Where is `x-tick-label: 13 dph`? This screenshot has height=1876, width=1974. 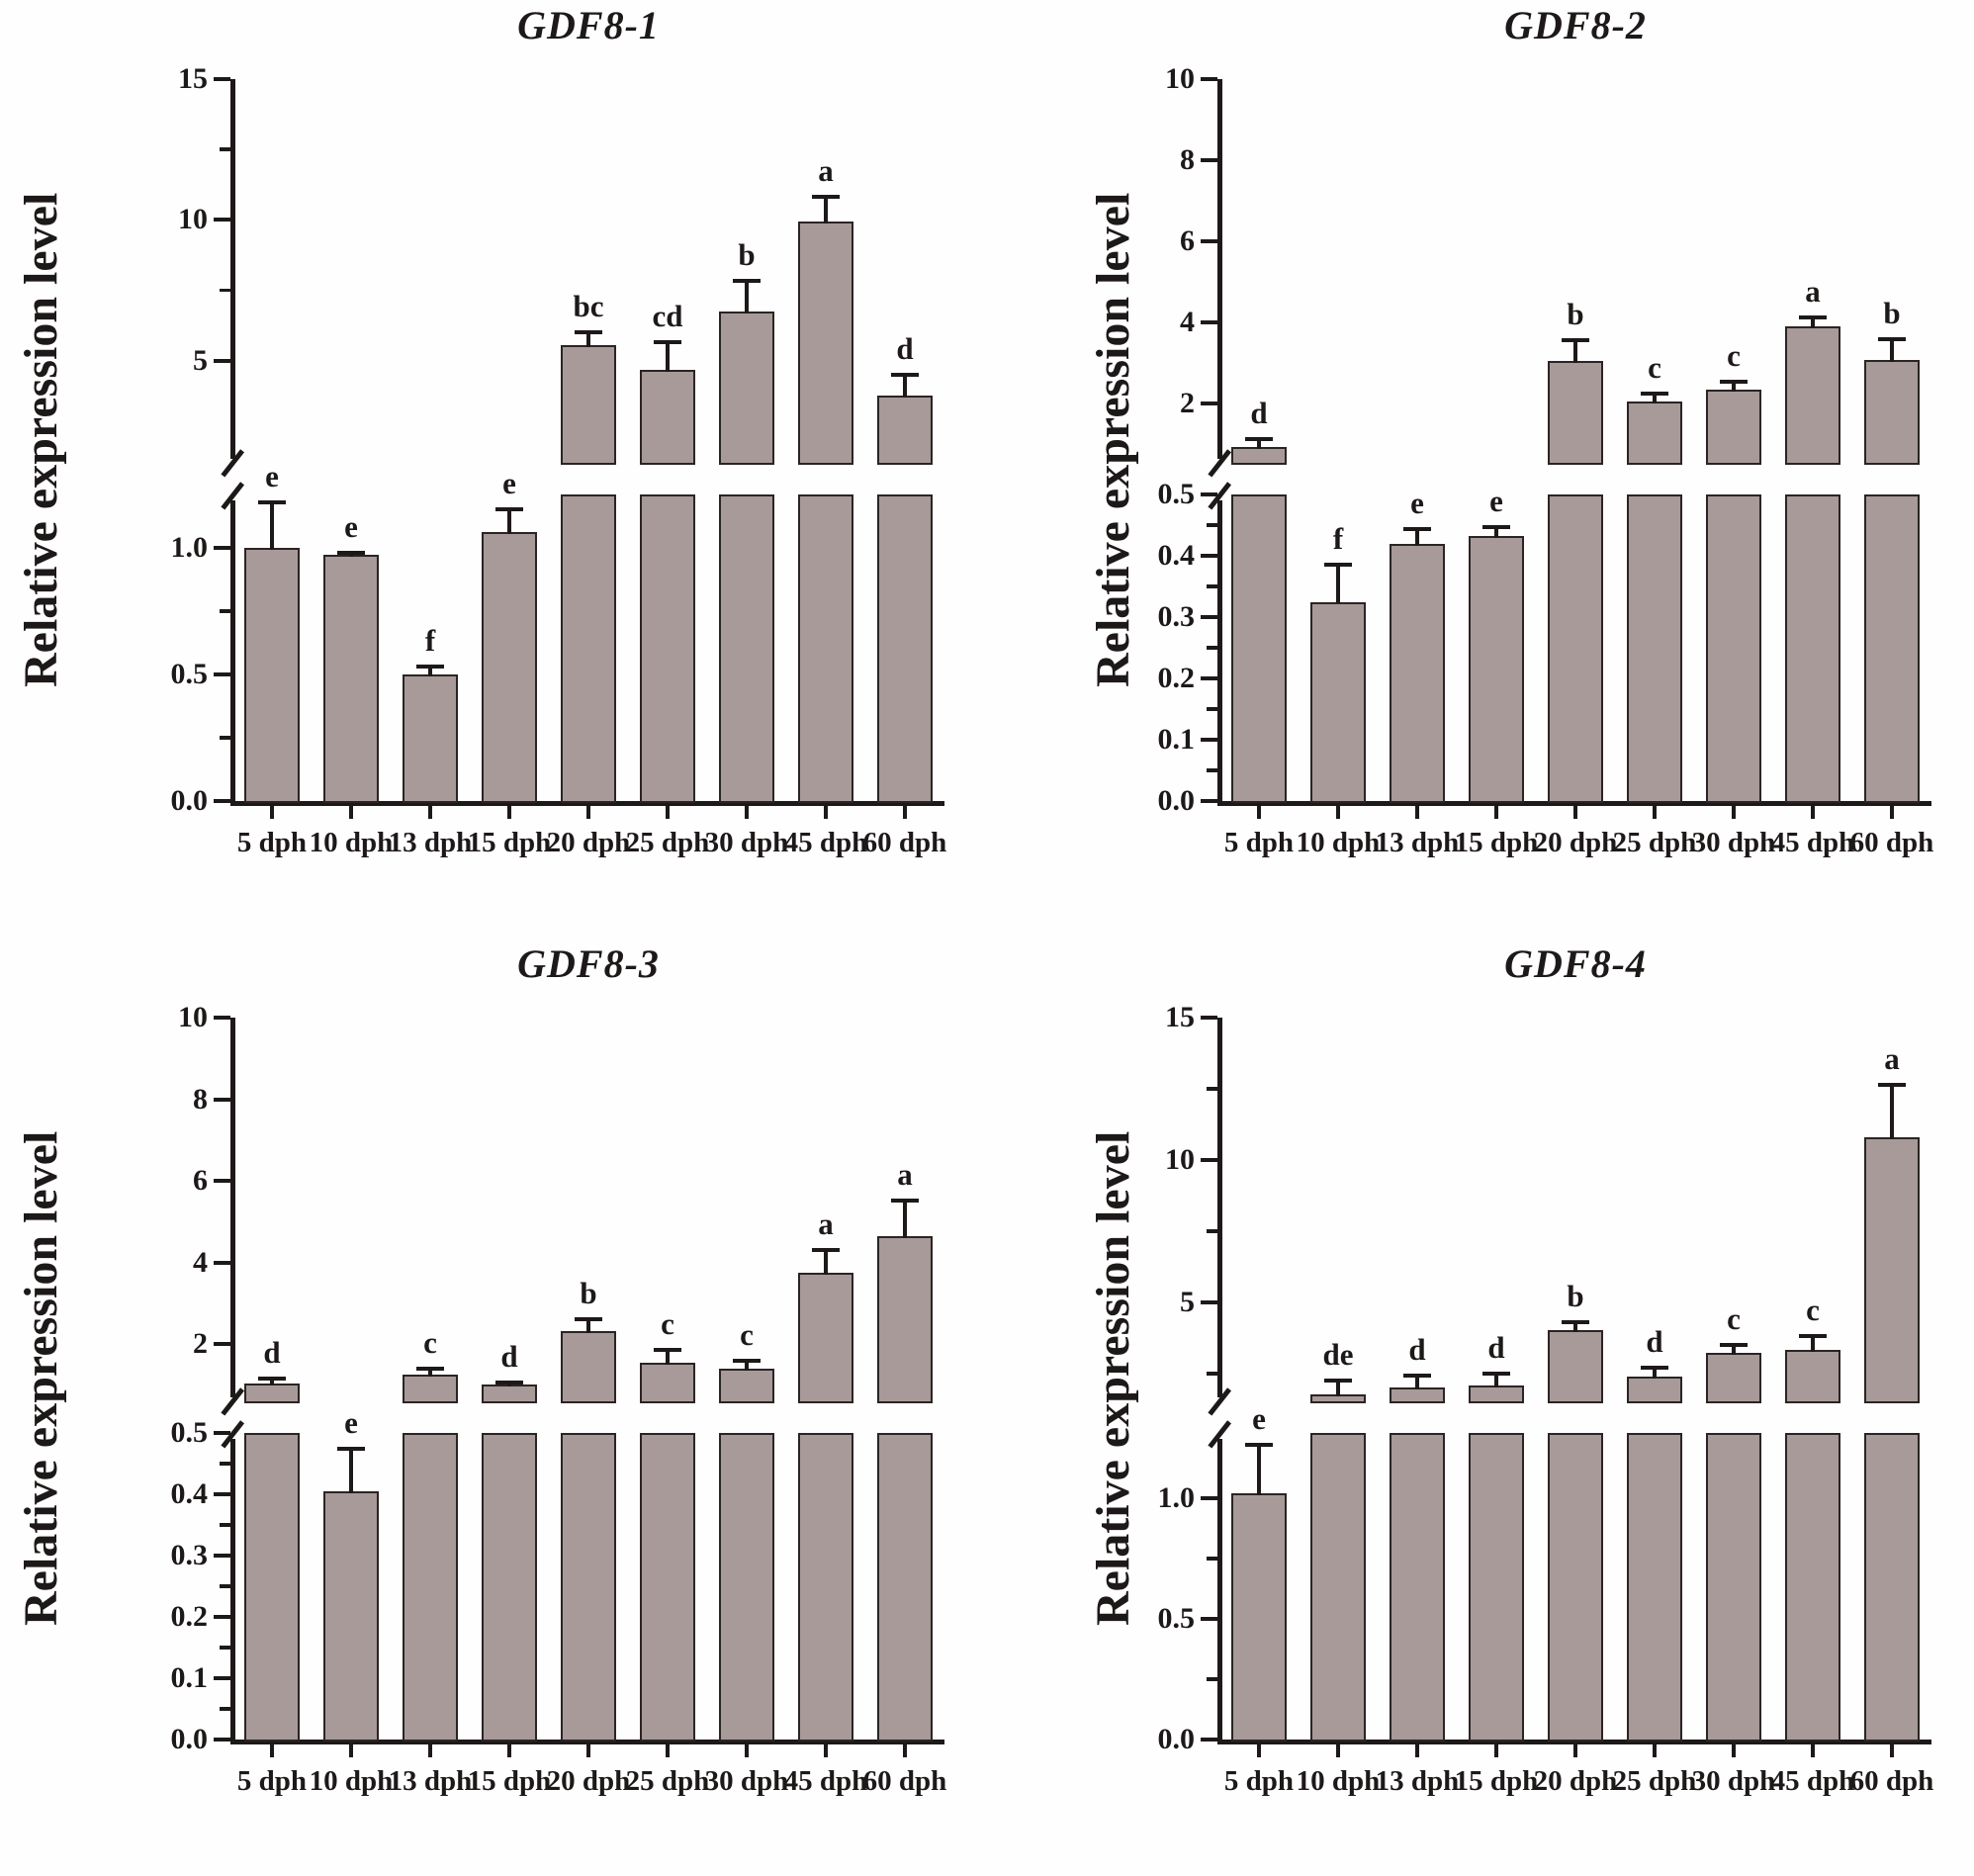 x-tick-label: 13 dph is located at coordinates (1417, 843).